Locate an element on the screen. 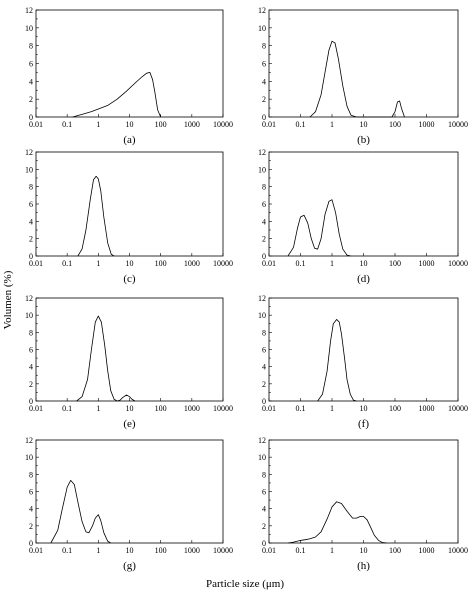 This screenshot has width=473, height=595. x-axis-title: Particle size (μm) is located at coordinates (245, 584).